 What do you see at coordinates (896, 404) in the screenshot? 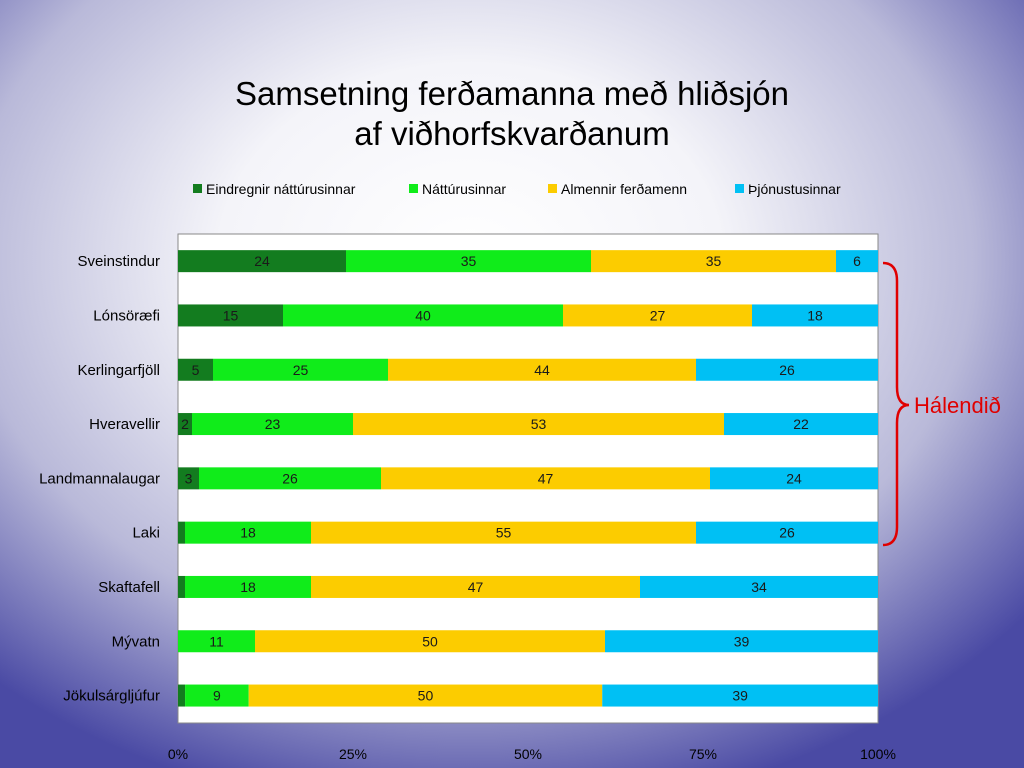
I see `curly-bracket` at bounding box center [896, 404].